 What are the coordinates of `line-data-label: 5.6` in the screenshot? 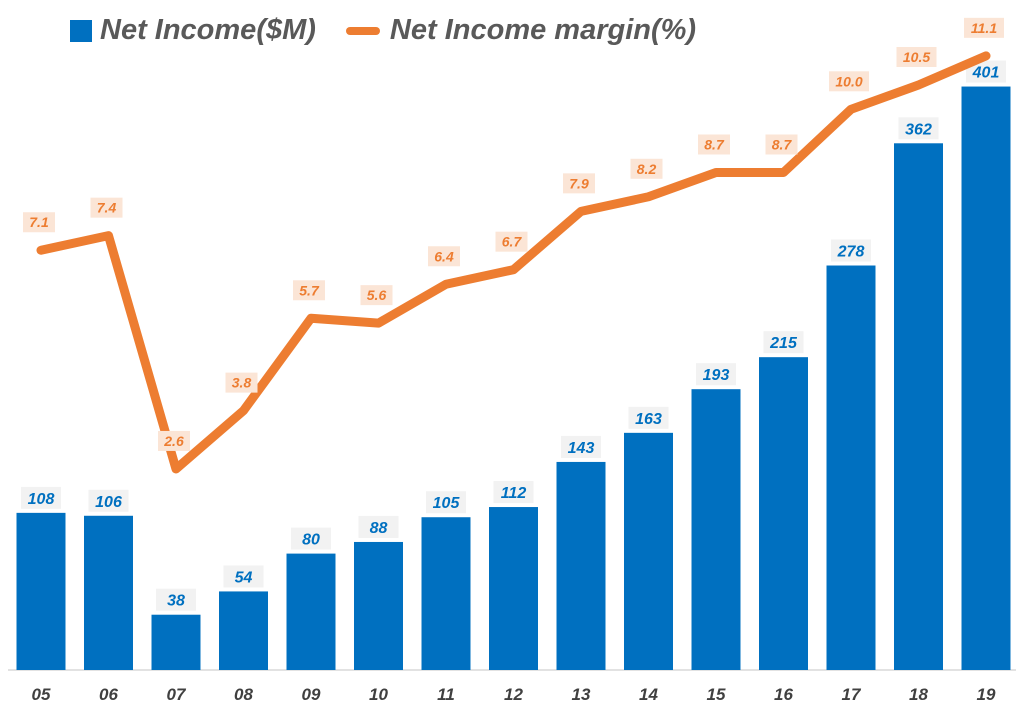 It's located at (377, 295).